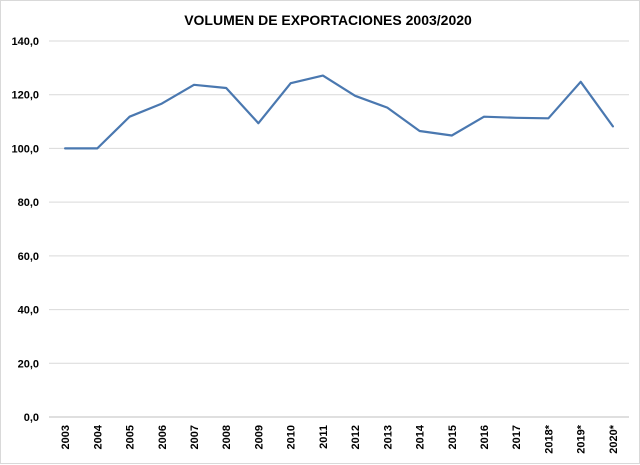  Describe the element at coordinates (485, 437) in the screenshot. I see `x-tick-label: 2016` at that location.